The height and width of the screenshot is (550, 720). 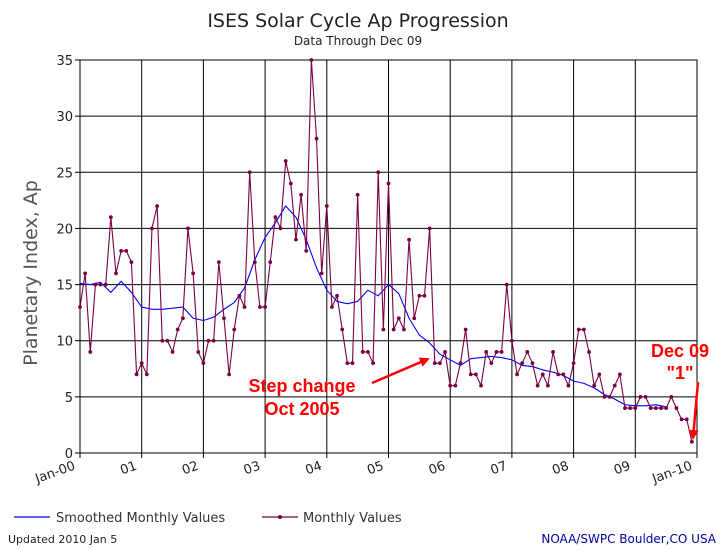 I want to click on x-tick-label: 06, so click(x=437, y=469).